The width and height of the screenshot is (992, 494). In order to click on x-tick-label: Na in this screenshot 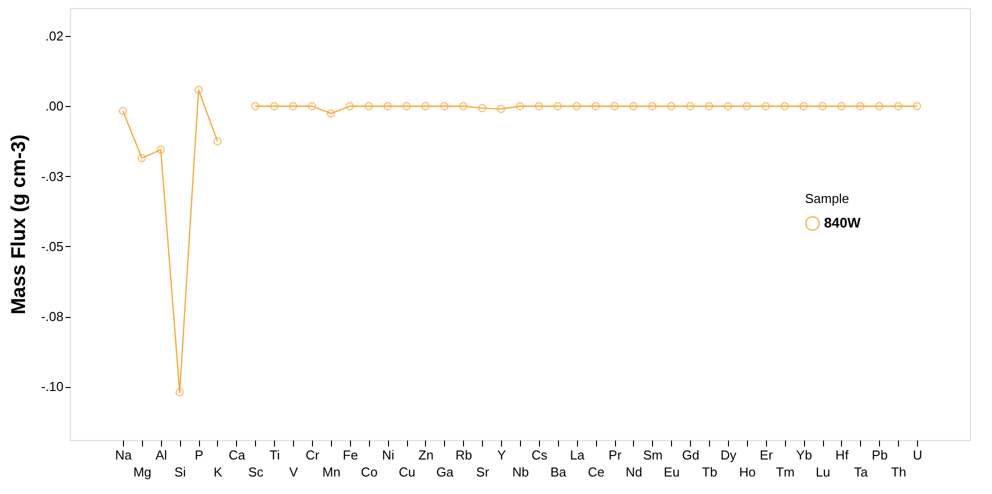, I will do `click(124, 455)`.